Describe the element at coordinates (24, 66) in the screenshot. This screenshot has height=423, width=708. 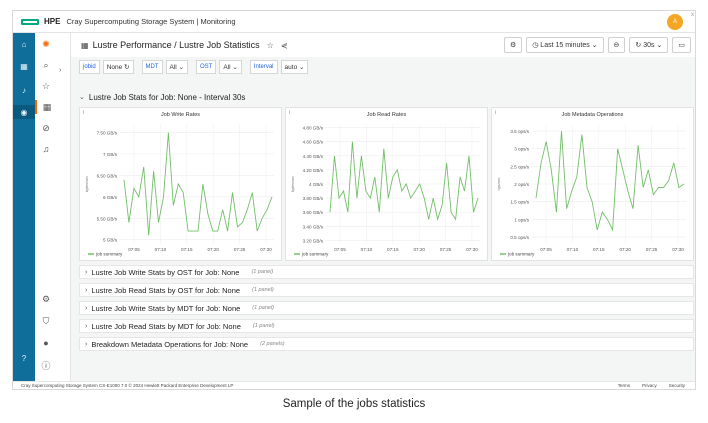
I see `grid-icon: ▦` at that location.